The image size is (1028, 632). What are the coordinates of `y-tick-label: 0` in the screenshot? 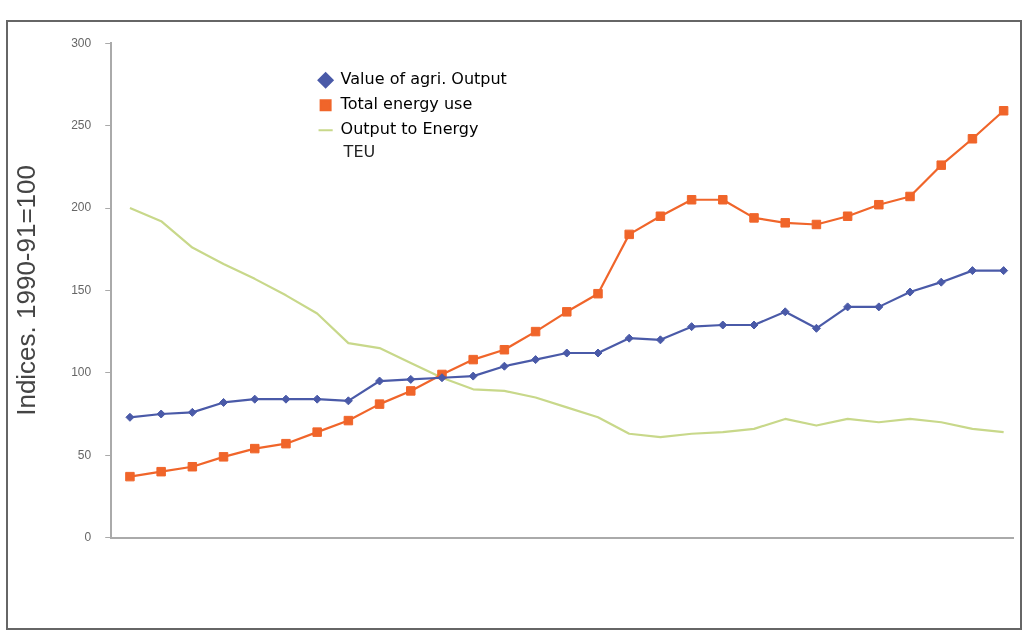 It's located at (88, 536).